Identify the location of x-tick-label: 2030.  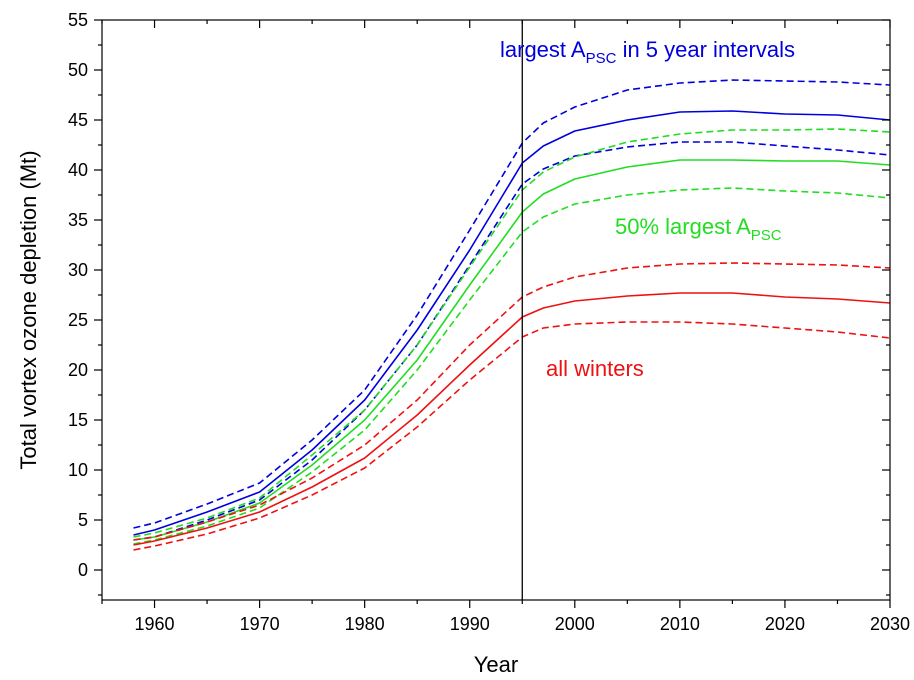
(890, 624).